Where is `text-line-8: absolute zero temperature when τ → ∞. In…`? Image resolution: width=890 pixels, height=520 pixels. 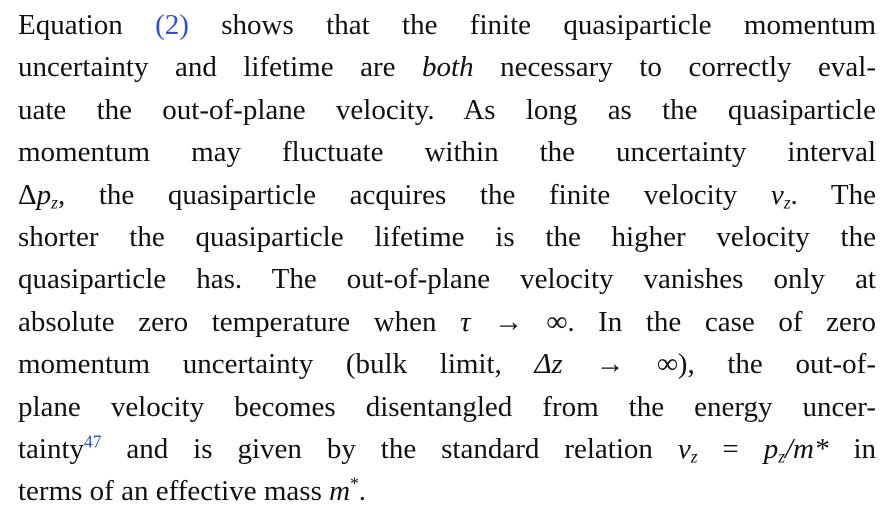 text-line-8: absolute zero temperature when τ → ∞. In… is located at coordinates (447, 322).